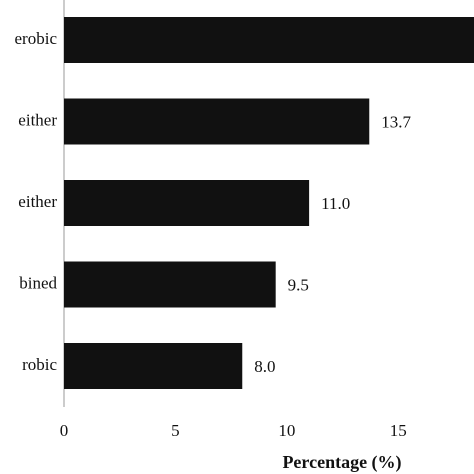 The image size is (474, 474). I want to click on value-label: 8.0, so click(264, 366).